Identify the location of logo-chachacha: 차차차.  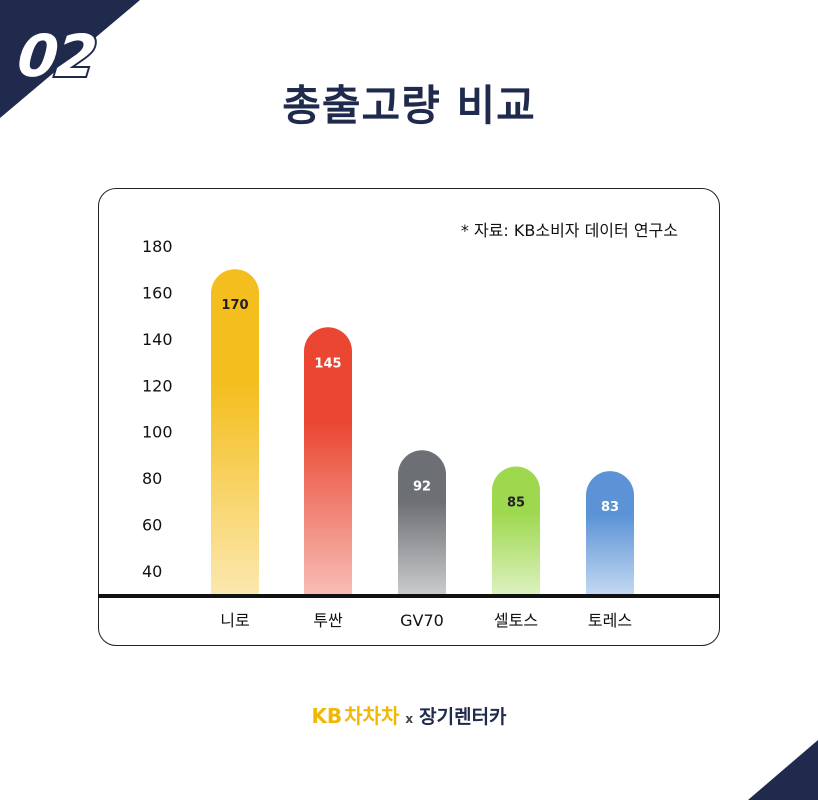
(372, 716).